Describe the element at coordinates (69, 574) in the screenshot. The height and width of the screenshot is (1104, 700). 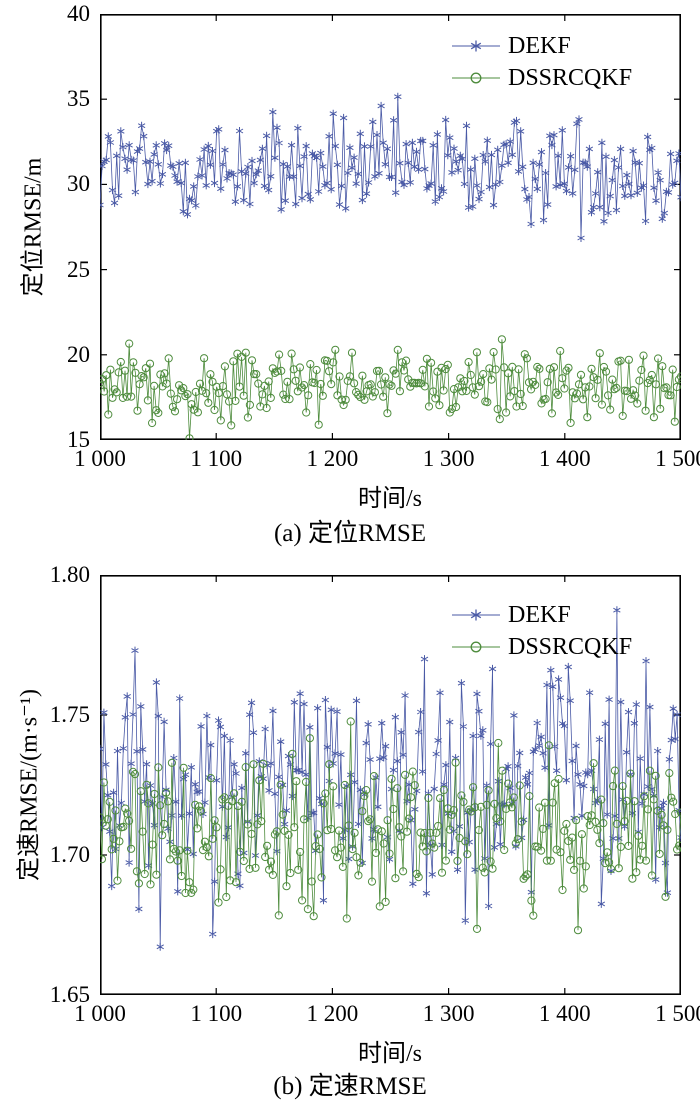
I see `y-tick-label: 1.80` at that location.